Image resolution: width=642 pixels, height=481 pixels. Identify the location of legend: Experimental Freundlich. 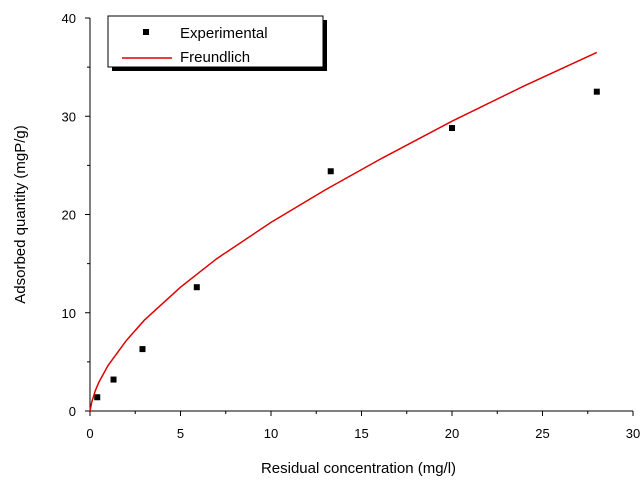
(217, 43).